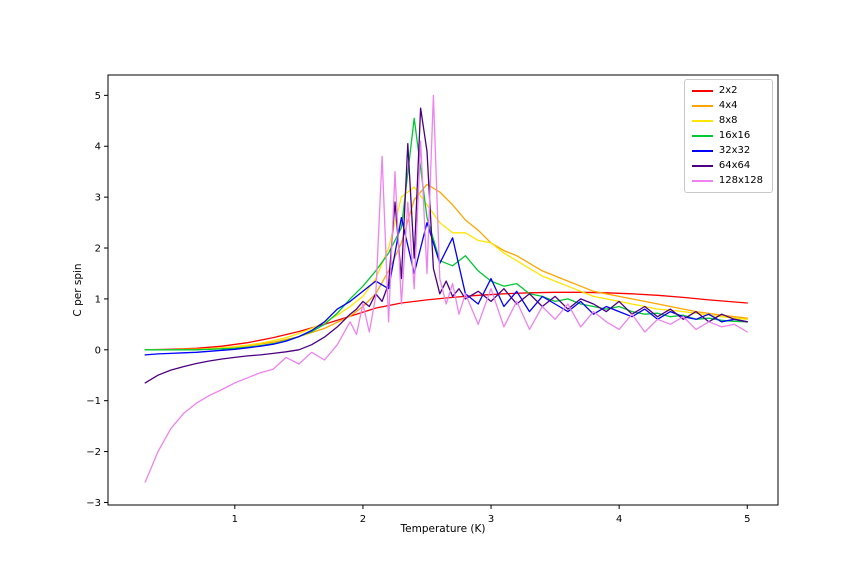  What do you see at coordinates (93, 503) in the screenshot?
I see `y-tick-label: −3` at bounding box center [93, 503].